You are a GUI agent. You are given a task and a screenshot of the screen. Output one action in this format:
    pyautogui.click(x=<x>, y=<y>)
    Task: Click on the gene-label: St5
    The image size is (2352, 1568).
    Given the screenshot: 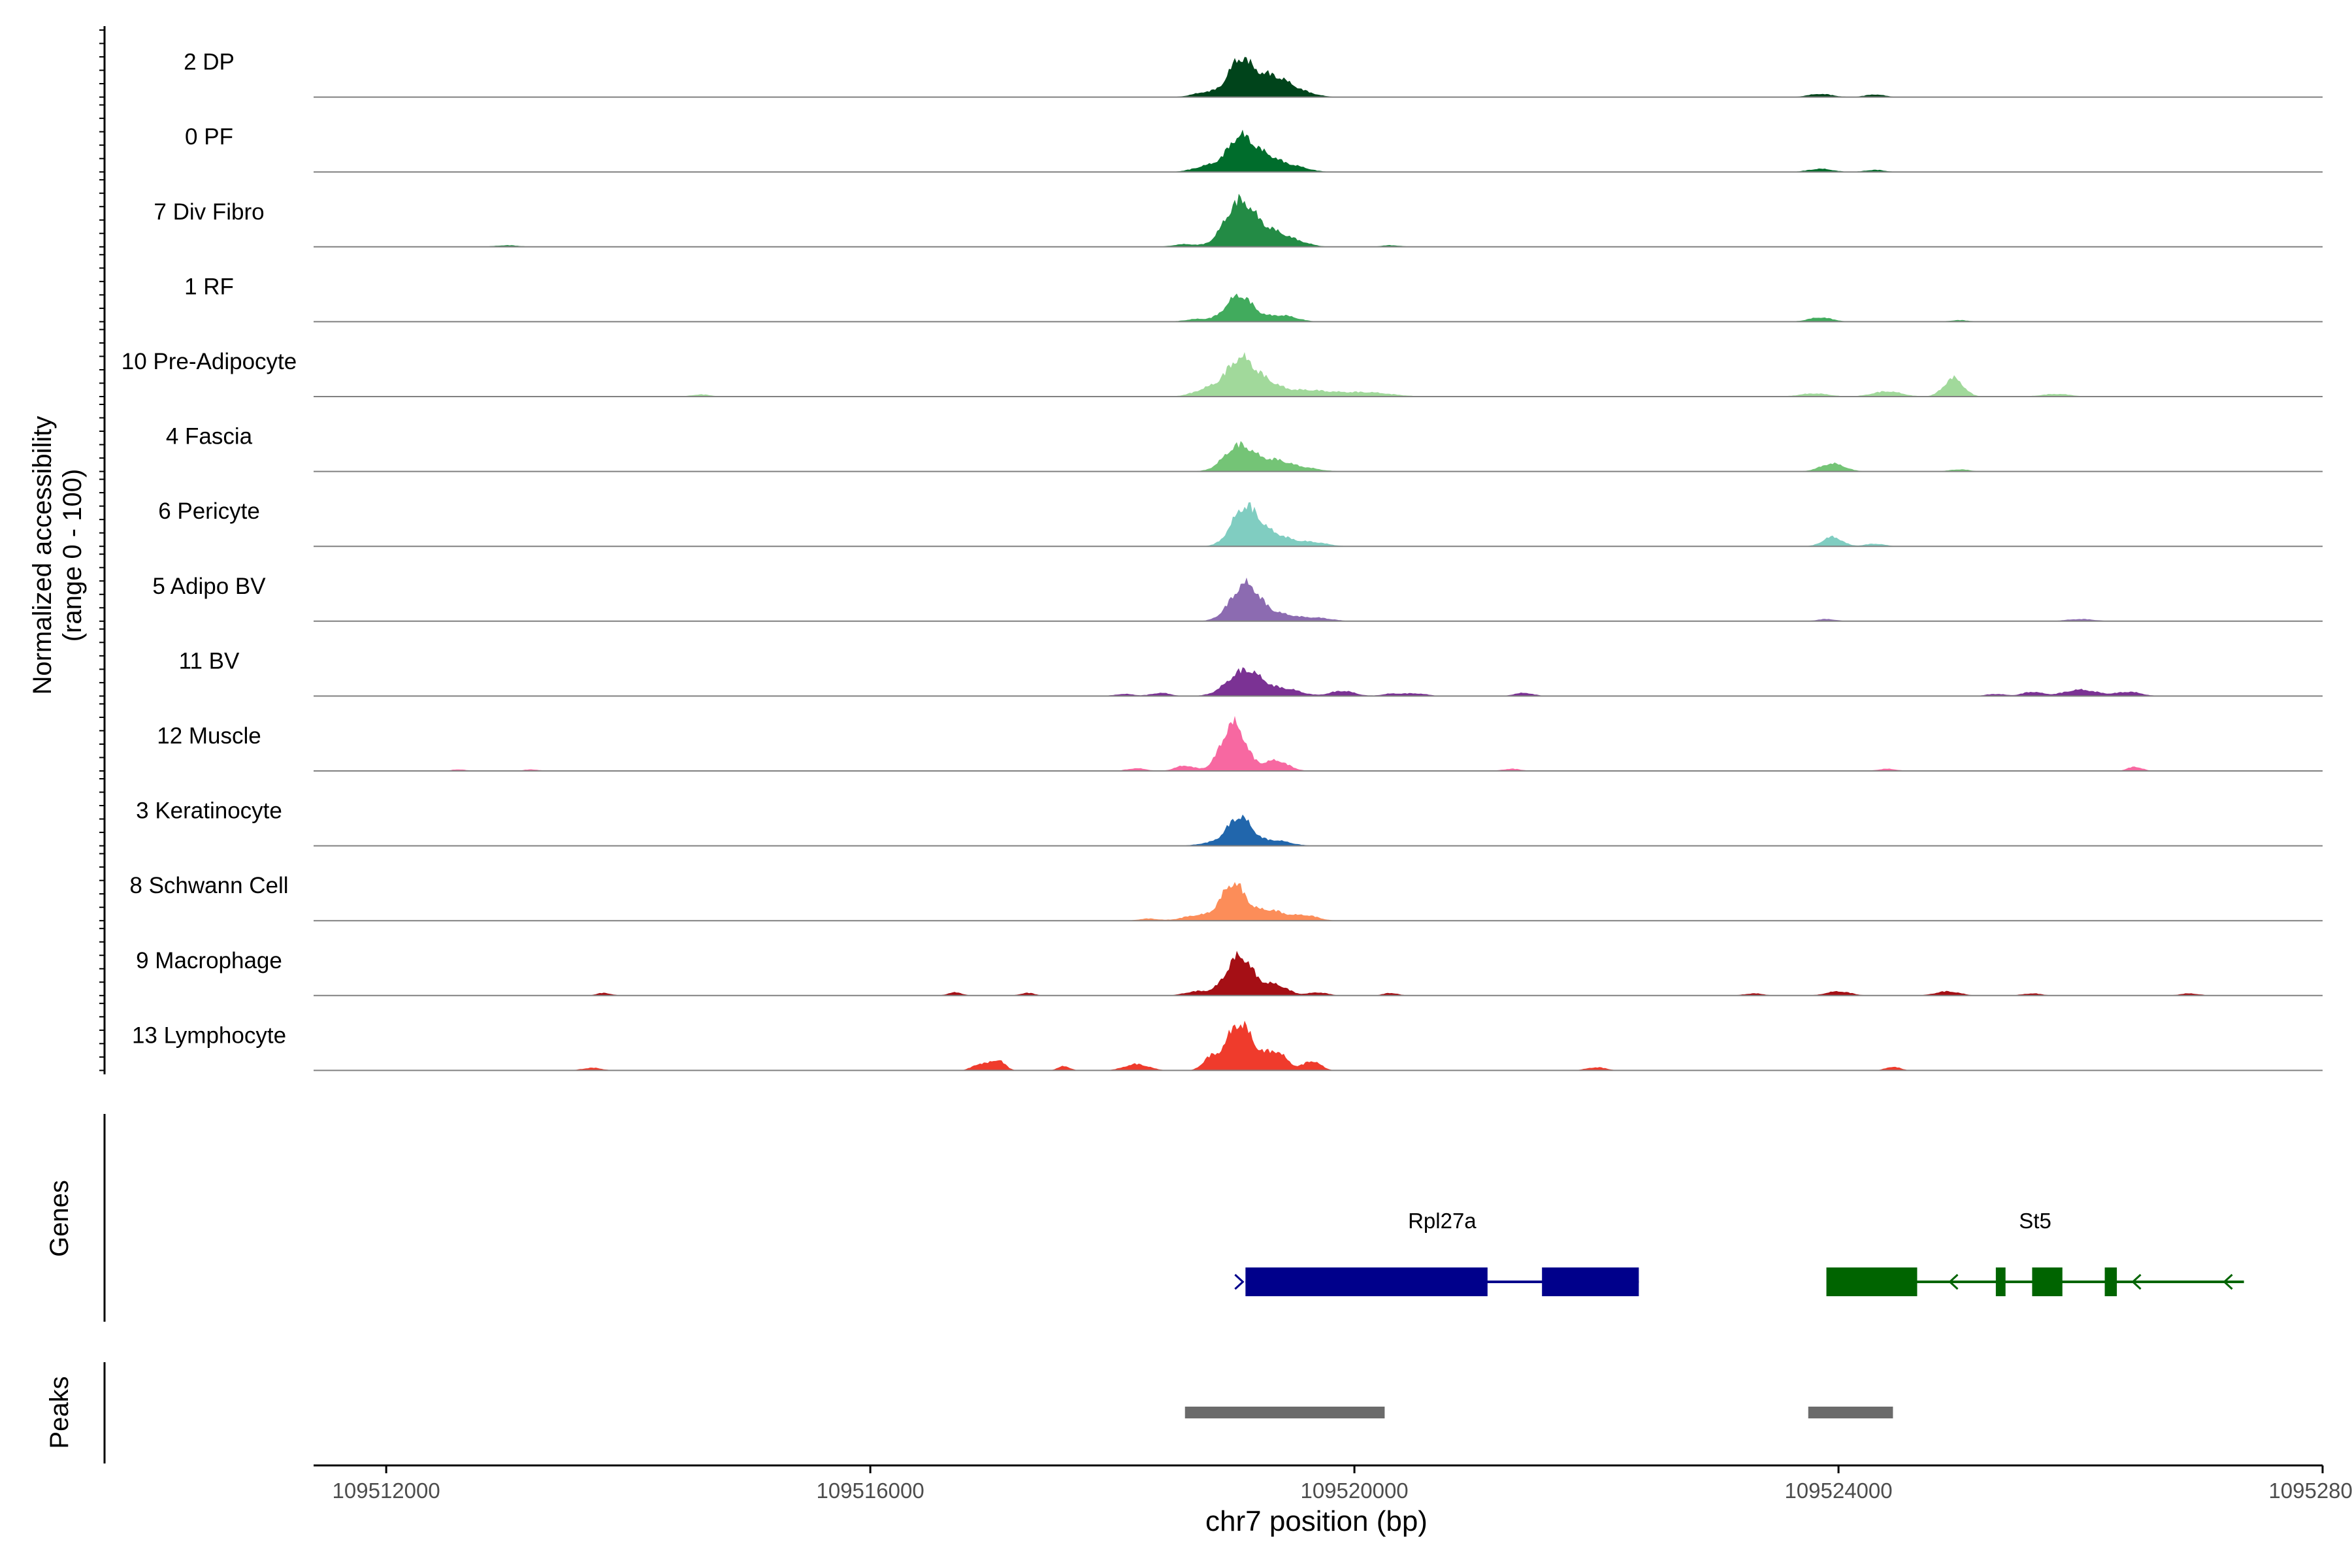 What is the action you would take?
    pyautogui.click(x=2035, y=1221)
    